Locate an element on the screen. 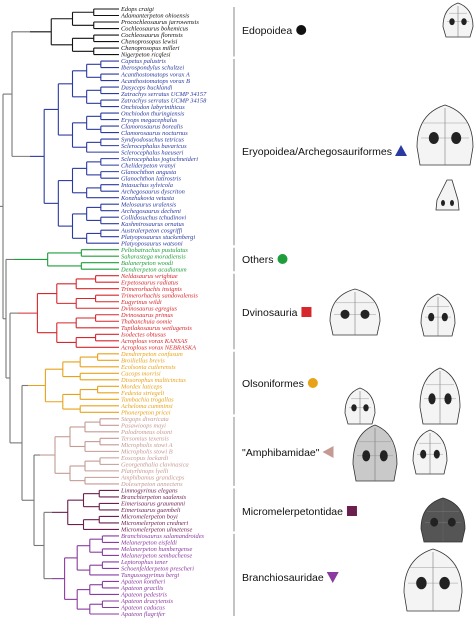  taxon-label: Sclerocephalus jogischneideri is located at coordinates (159, 159).